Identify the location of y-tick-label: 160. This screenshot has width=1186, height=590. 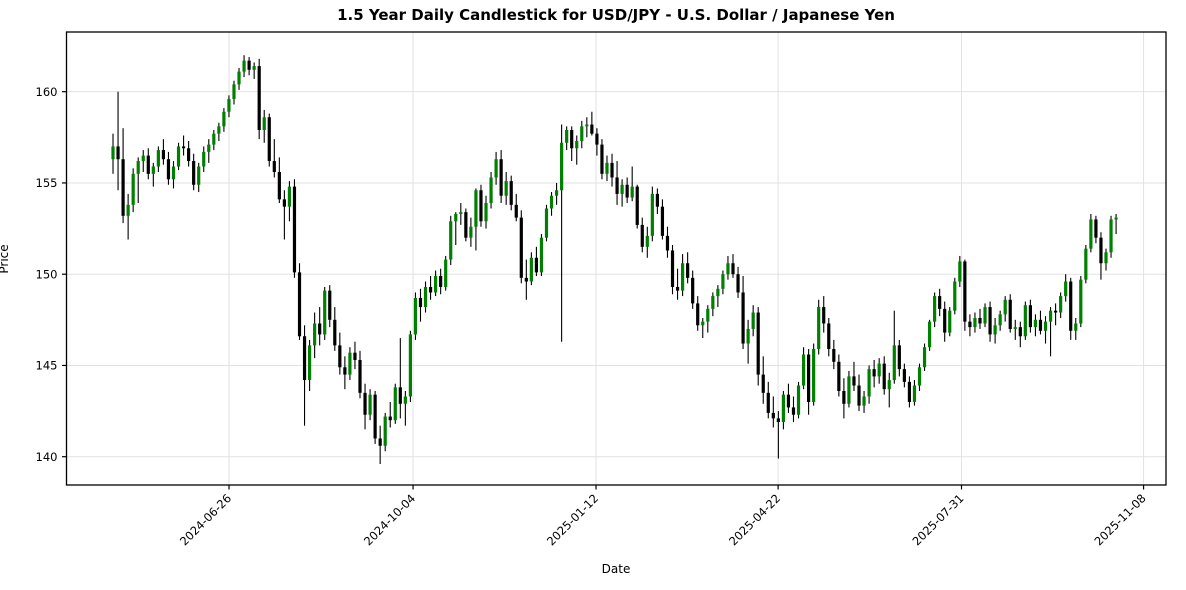
(47, 92).